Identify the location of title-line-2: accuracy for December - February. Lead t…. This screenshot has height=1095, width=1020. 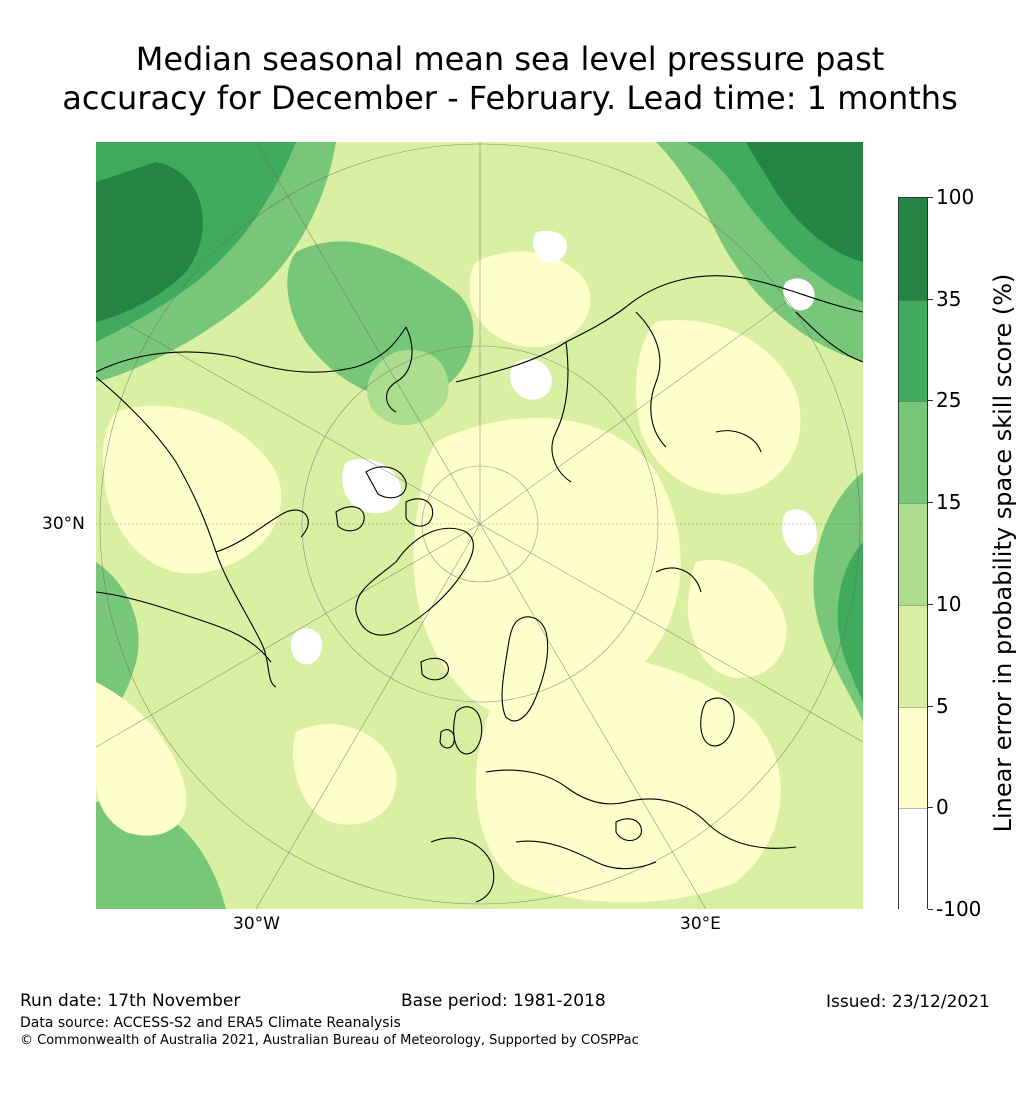
(510, 98).